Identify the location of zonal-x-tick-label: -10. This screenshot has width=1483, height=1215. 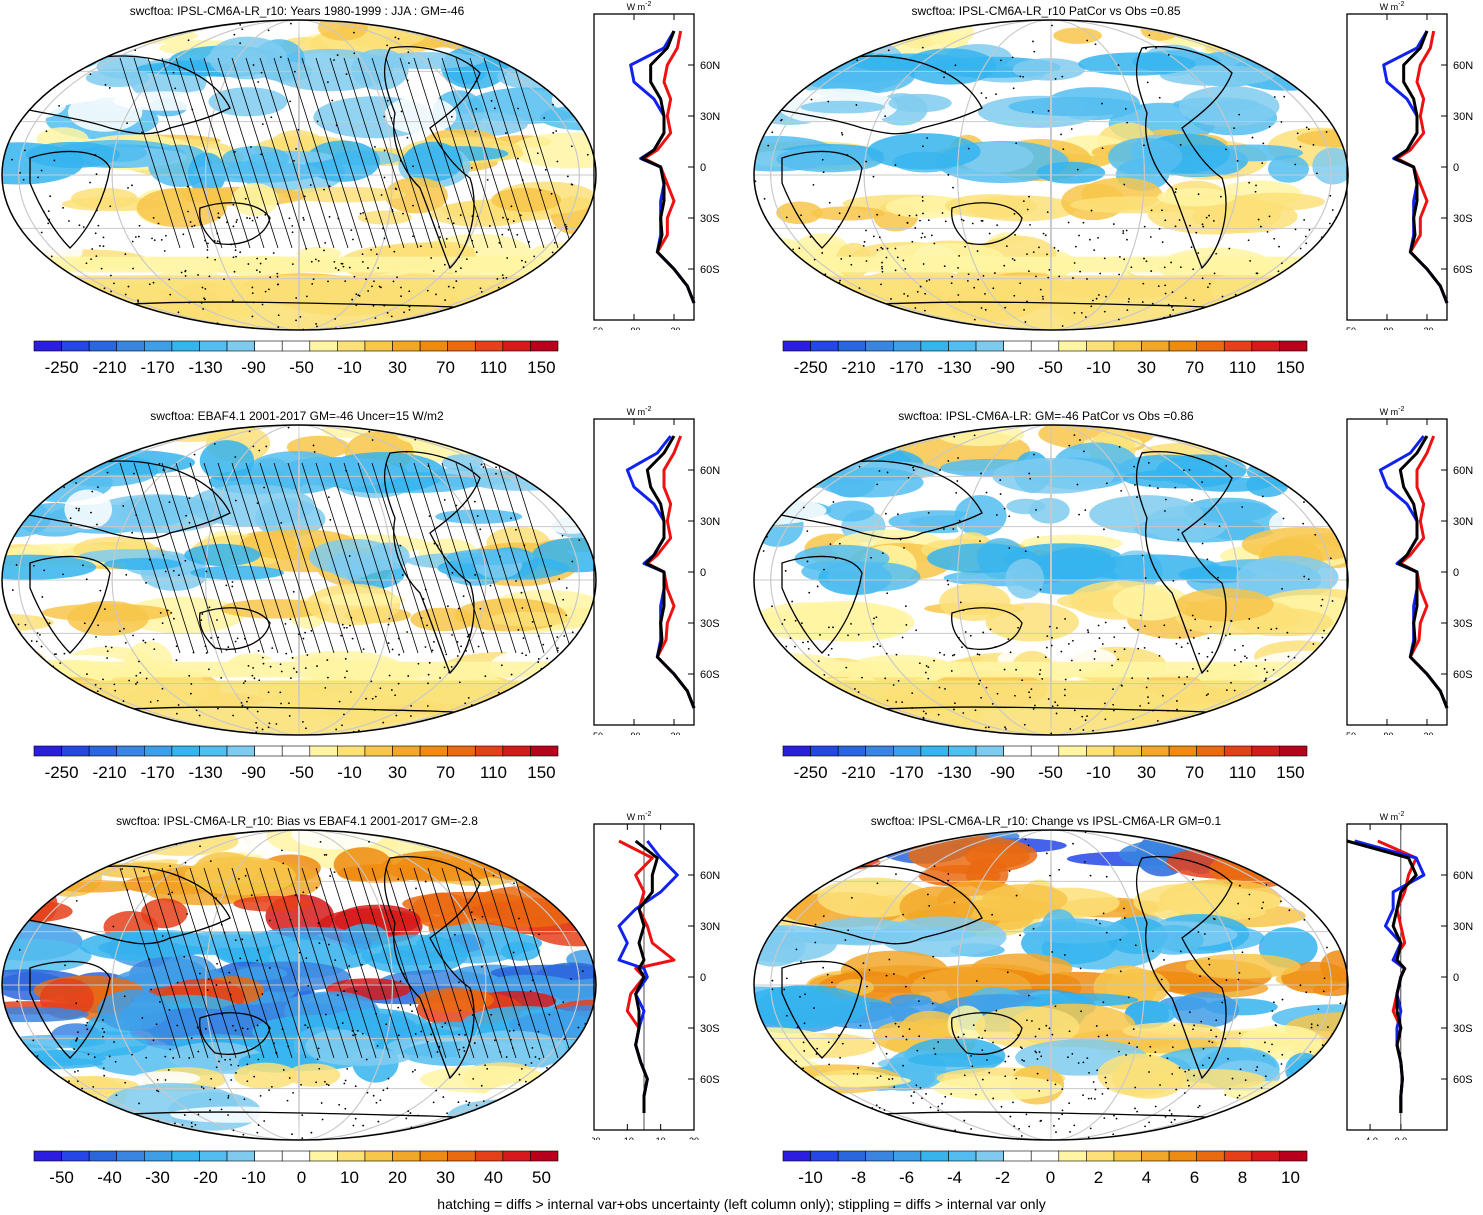
(627, 1138).